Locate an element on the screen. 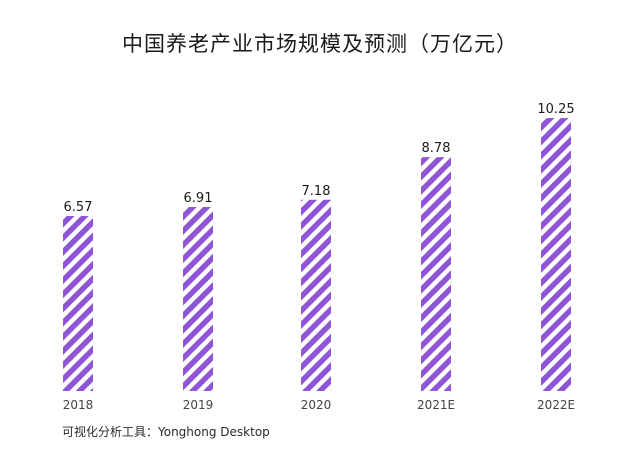  x-axis-ticks-layer: 2018 2019 2020 2021E 2022E is located at coordinates (319, 405).